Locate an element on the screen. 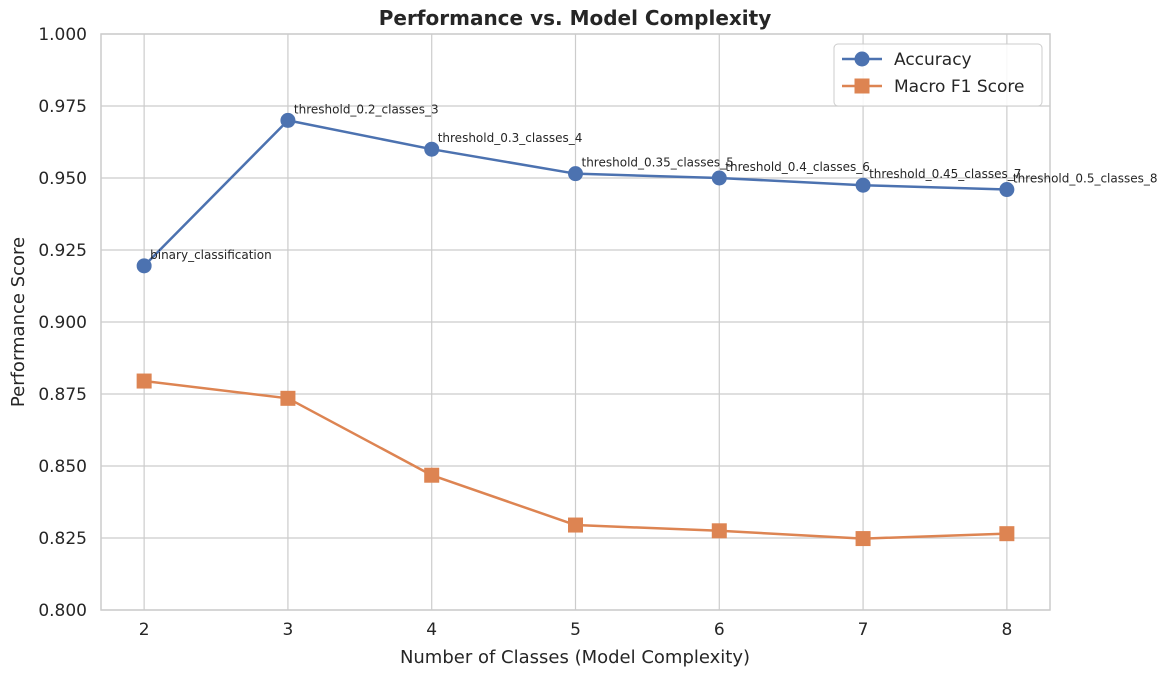 The width and height of the screenshot is (1175, 676). legend-marker-square is located at coordinates (862, 86).